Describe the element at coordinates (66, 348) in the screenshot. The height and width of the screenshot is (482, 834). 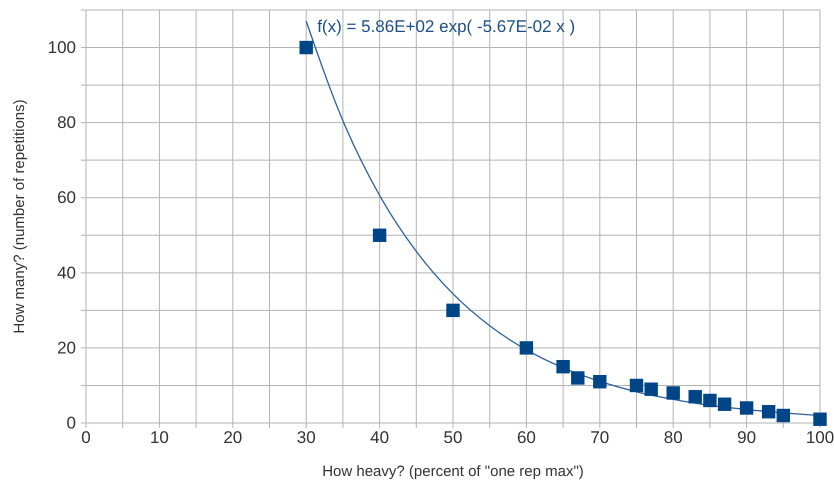
I see `y-tick-label: 20` at that location.